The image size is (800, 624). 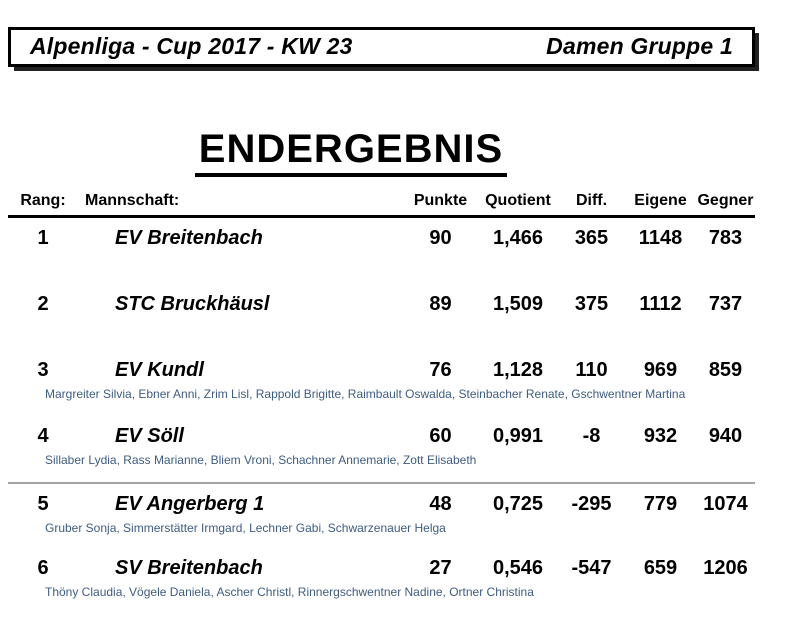 I want to click on group-title: Damen Gruppe 1, so click(x=639, y=45).